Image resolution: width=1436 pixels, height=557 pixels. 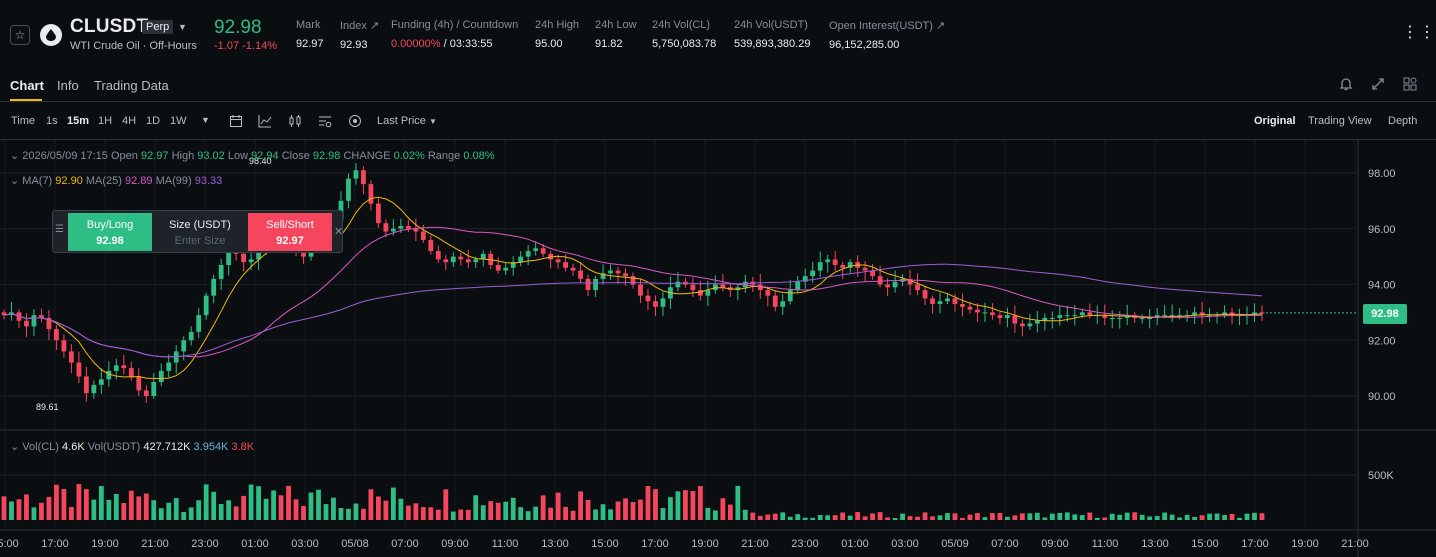 What do you see at coordinates (325, 121) in the screenshot?
I see `chart-settings-icon` at bounding box center [325, 121].